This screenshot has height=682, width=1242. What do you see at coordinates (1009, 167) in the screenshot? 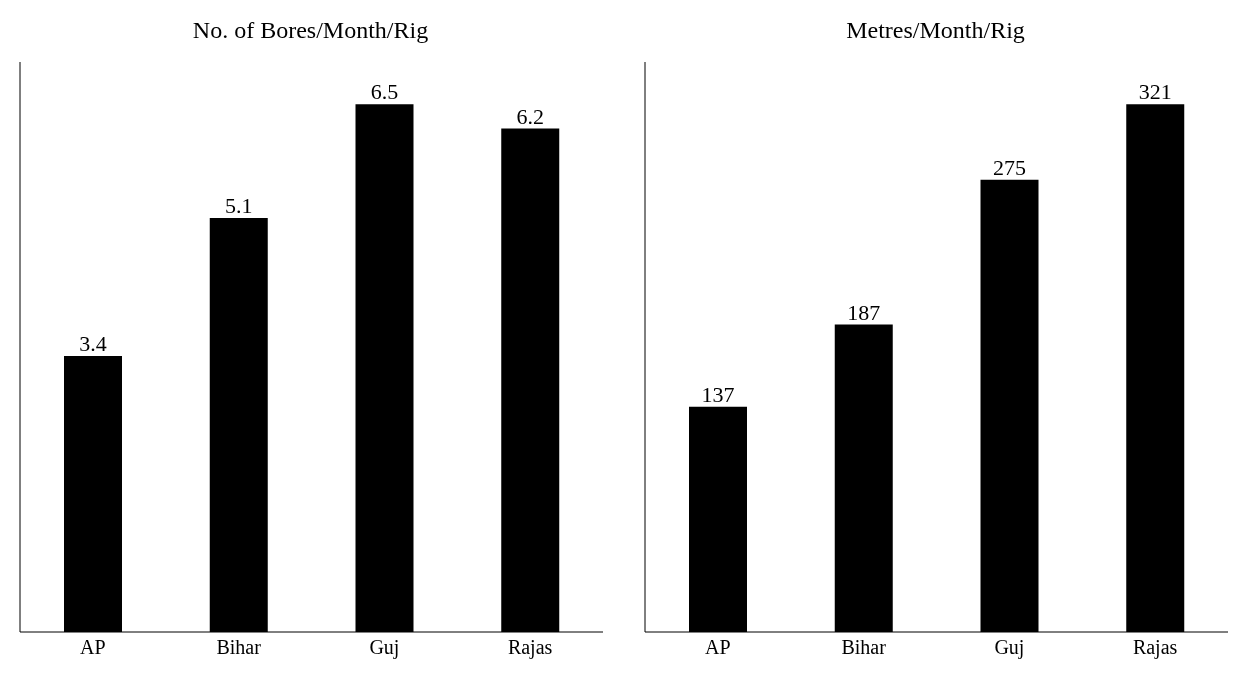
I see `data-label: 275` at bounding box center [1009, 167].